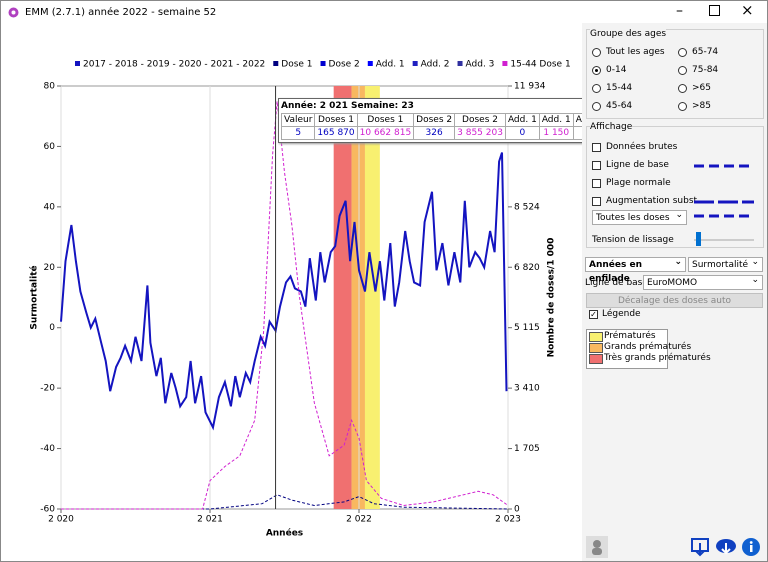 This screenshot has width=768, height=562. I want to click on download-icon, so click(726, 547).